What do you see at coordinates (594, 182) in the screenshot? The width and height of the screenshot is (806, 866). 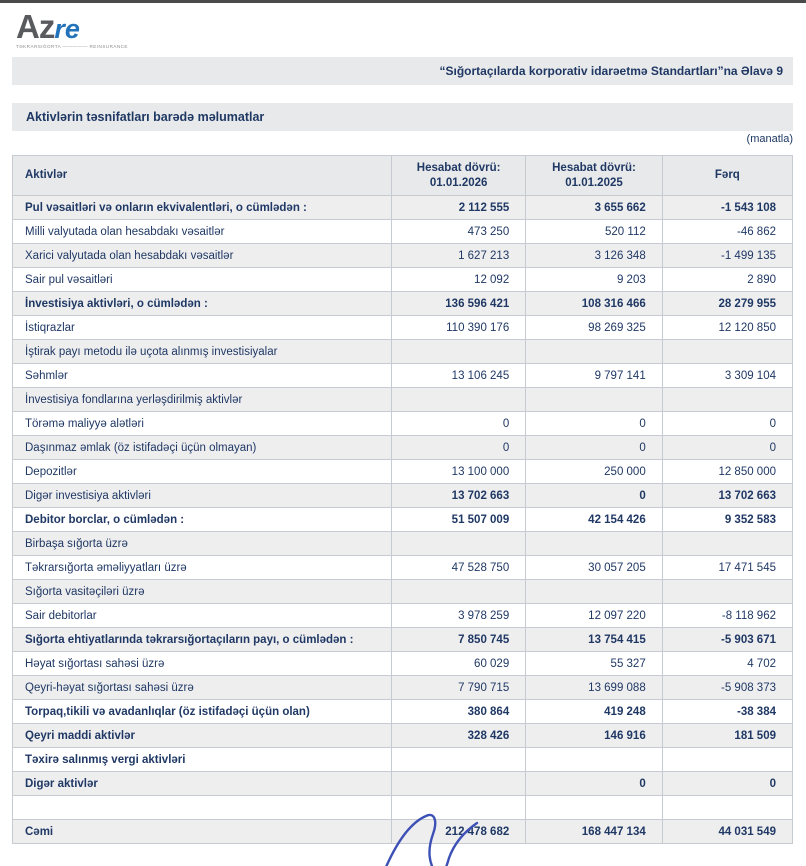 I see `col-header-period-2025-line2: 01.01.2025` at bounding box center [594, 182].